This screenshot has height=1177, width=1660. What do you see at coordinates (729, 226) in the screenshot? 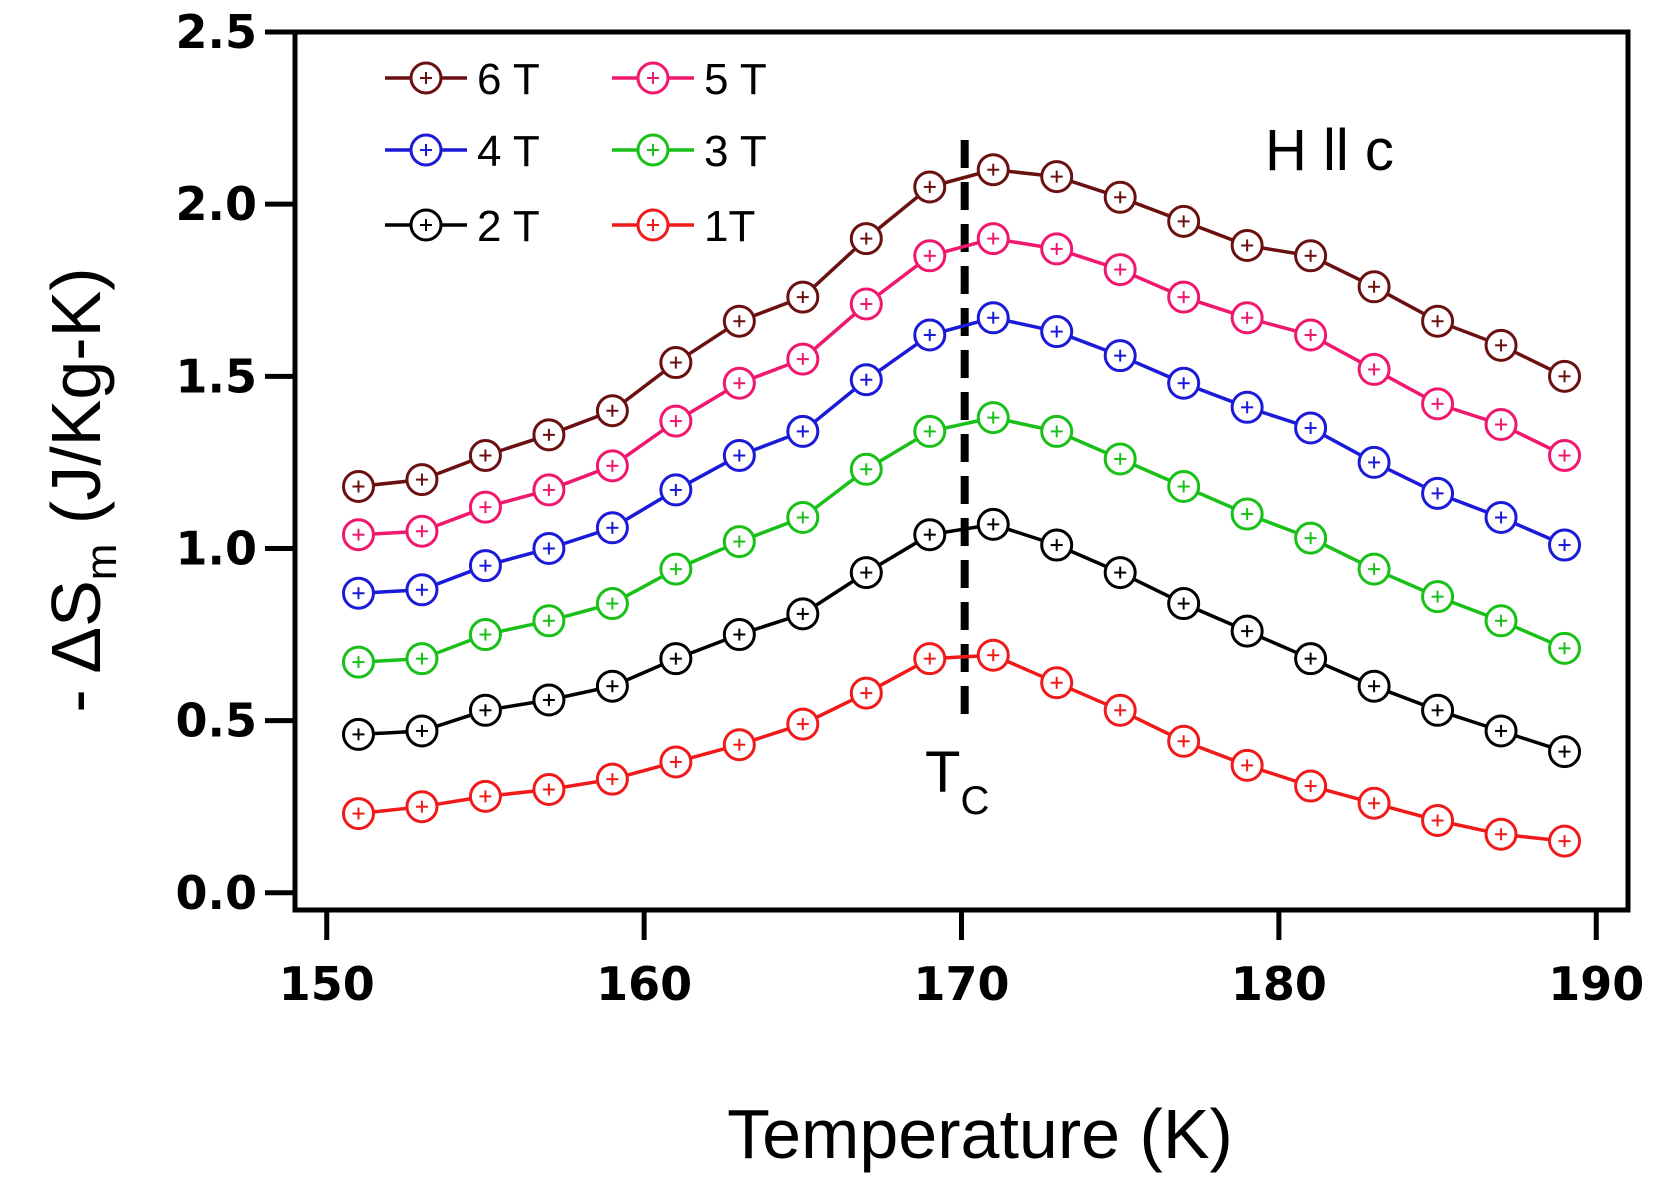
I see `legend-label: 1T` at bounding box center [729, 226].